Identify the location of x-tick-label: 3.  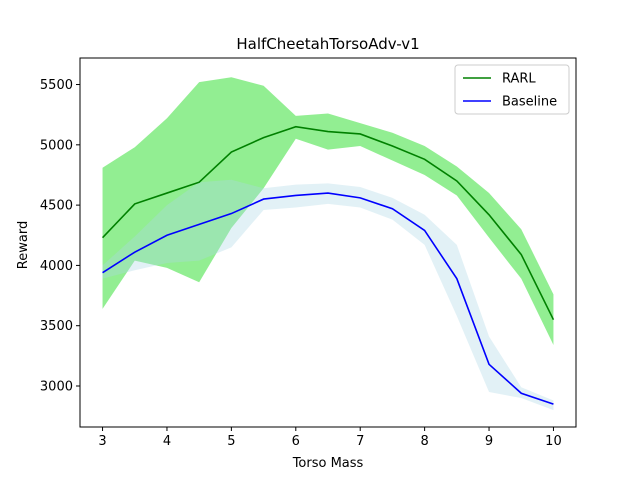
(102, 441).